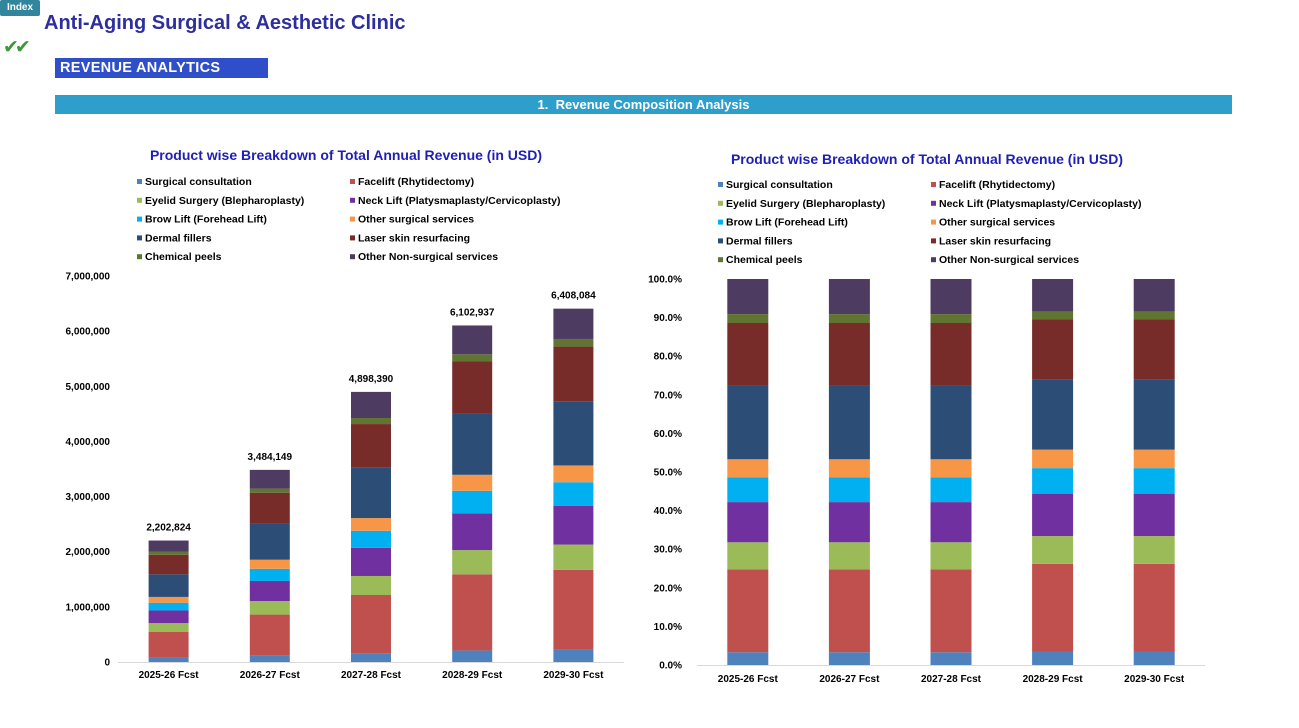  I want to click on y-tick-label: 30.0%, so click(668, 550).